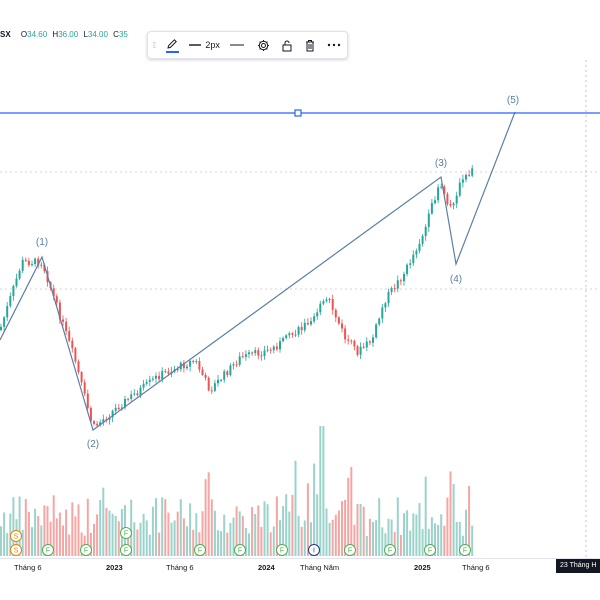 The height and width of the screenshot is (600, 600). Describe the element at coordinates (240, 541) in the screenshot. I see `event-markers: SS F F F F F F F I F F F F` at that location.